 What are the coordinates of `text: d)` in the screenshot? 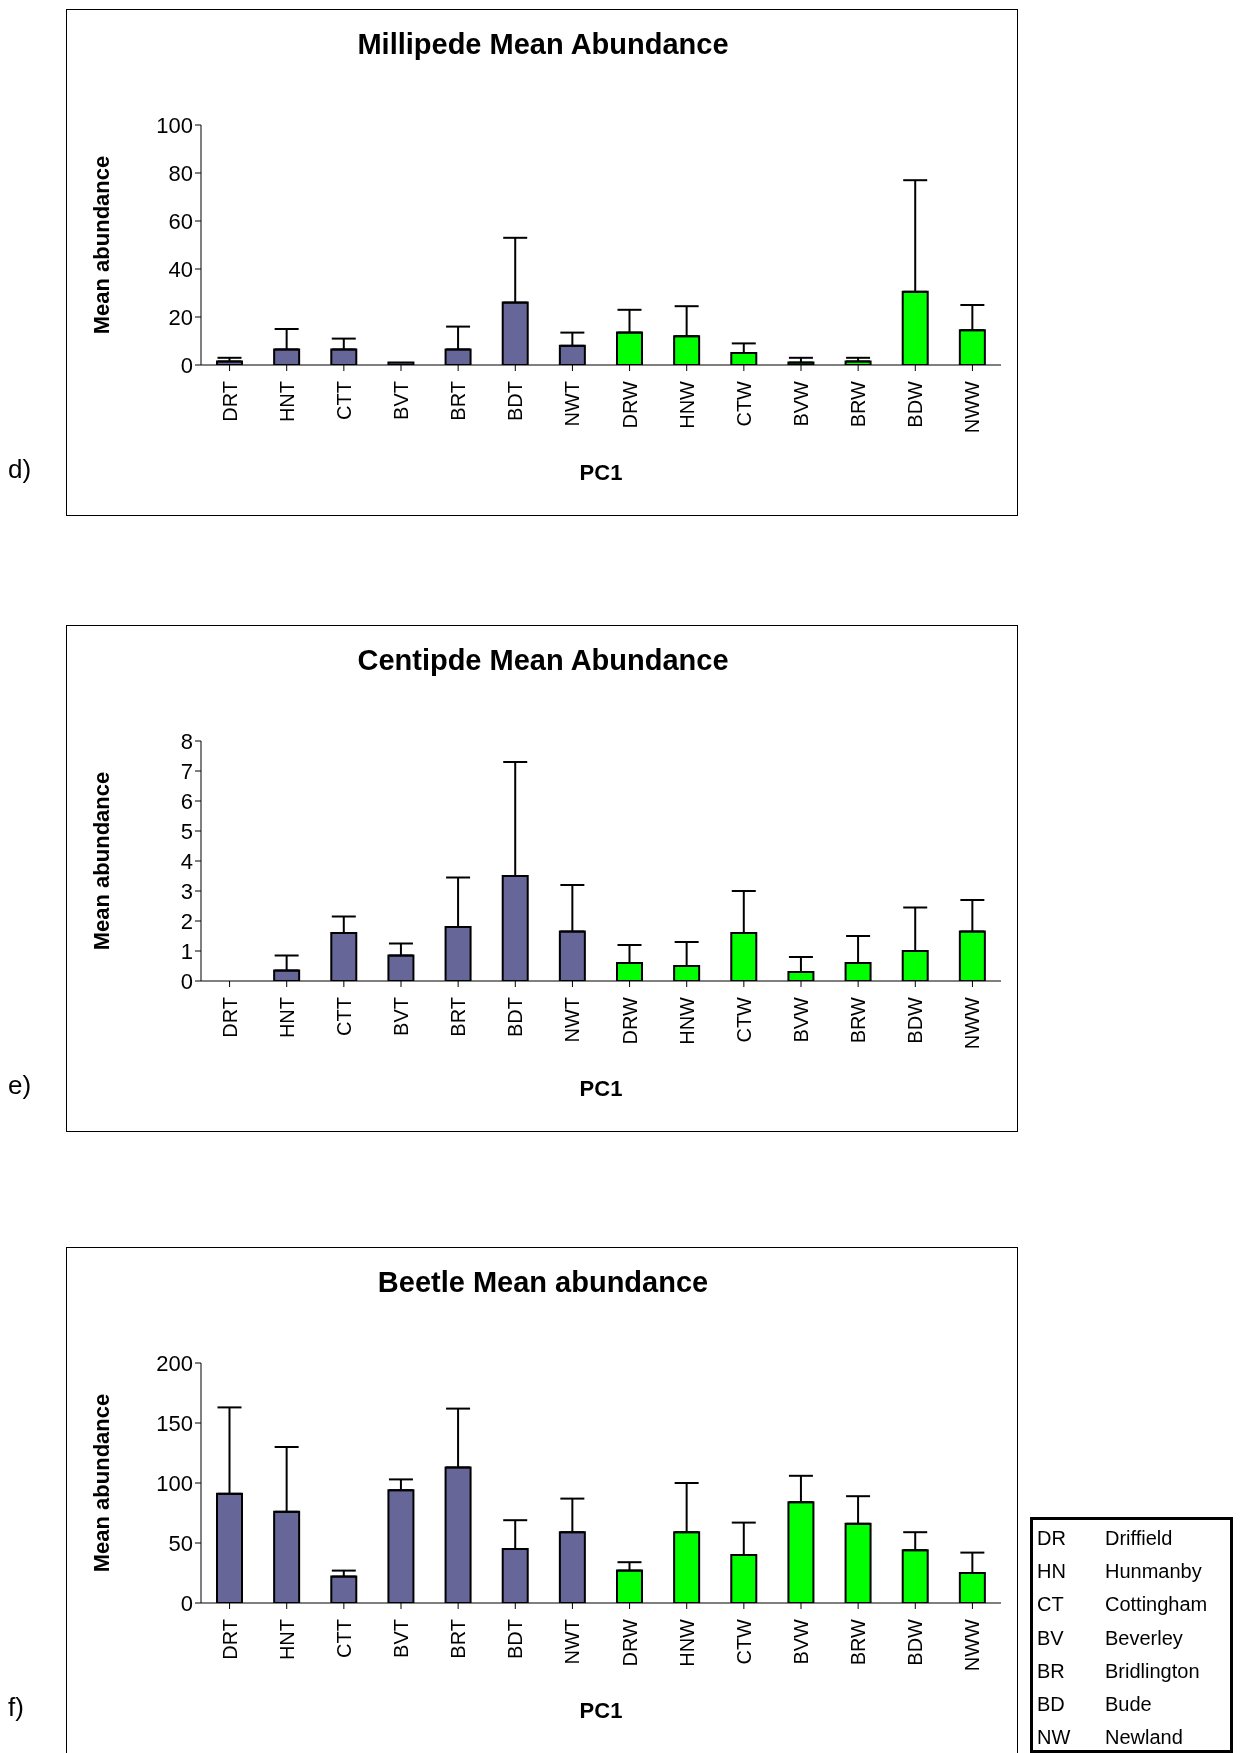 It's located at (20, 469).